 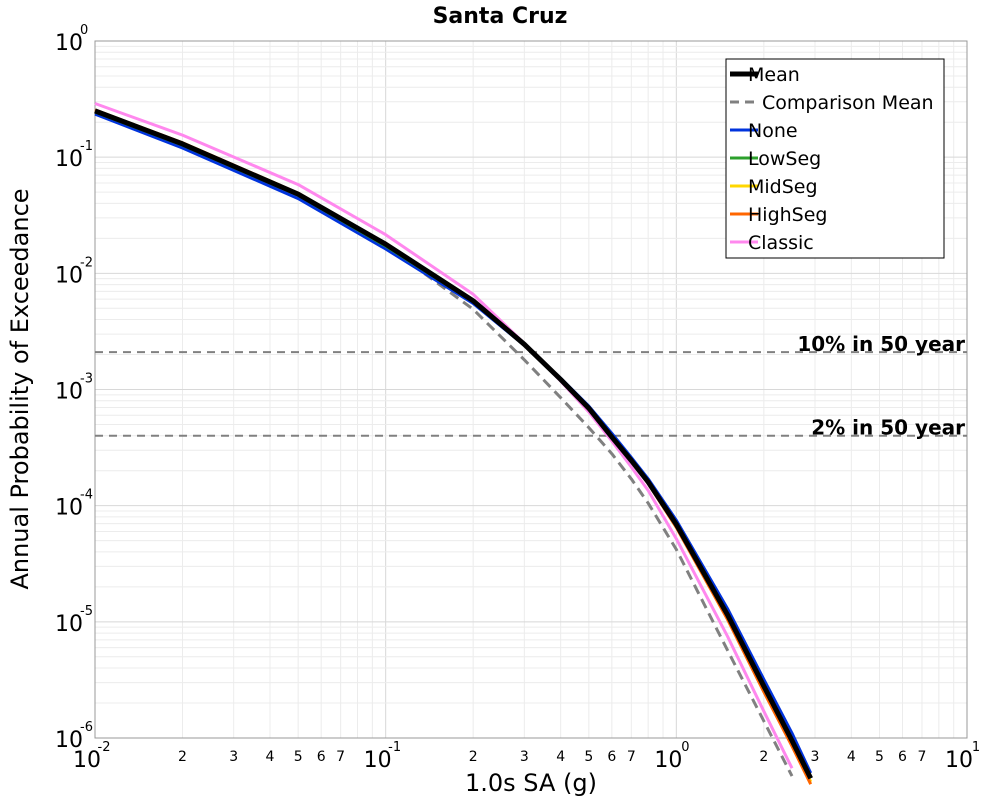 What do you see at coordinates (84, 30) in the screenshot?
I see `y-tick-exponent: 0` at bounding box center [84, 30].